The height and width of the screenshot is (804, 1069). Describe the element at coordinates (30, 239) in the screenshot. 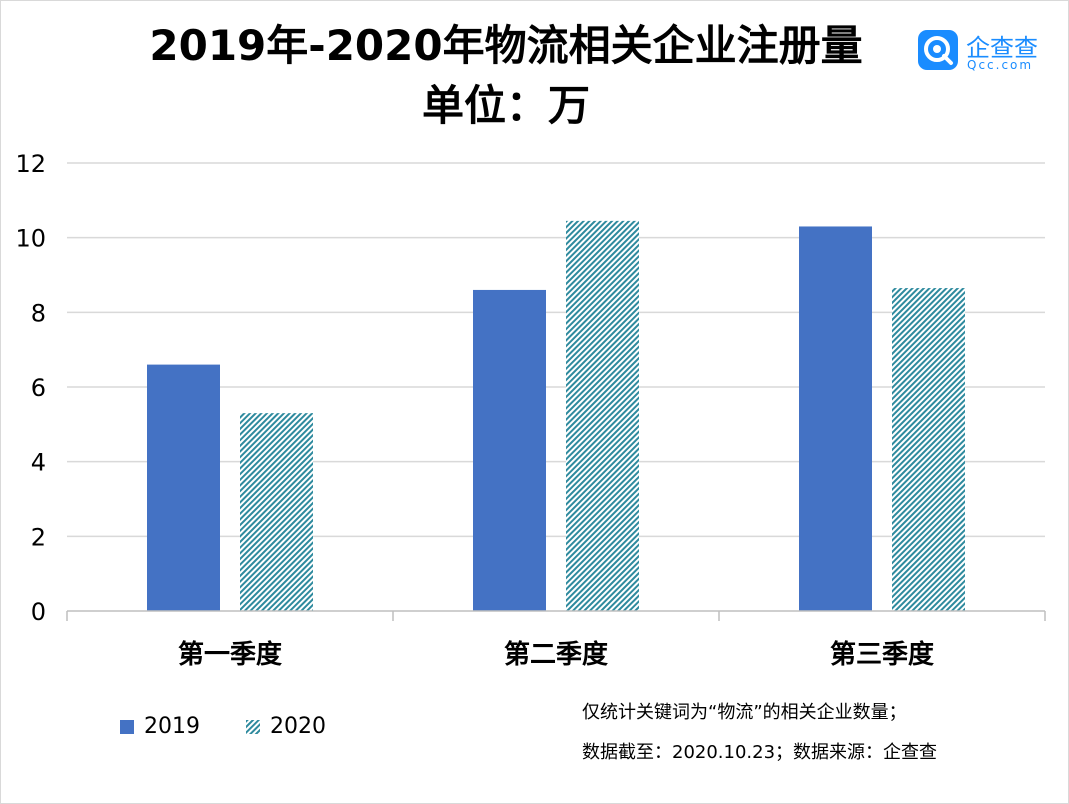

I see `y-tick-label-10: 10` at that location.